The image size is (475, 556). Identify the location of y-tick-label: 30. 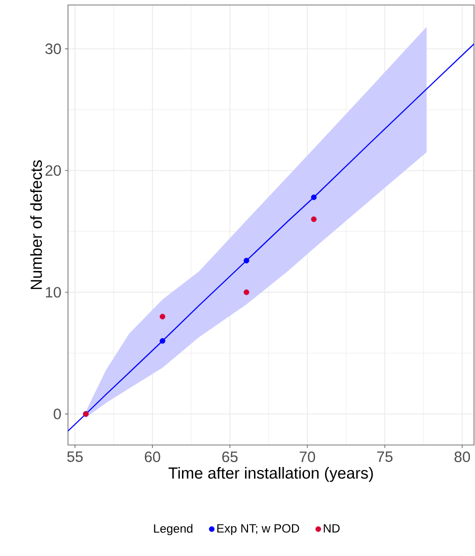
(53, 49).